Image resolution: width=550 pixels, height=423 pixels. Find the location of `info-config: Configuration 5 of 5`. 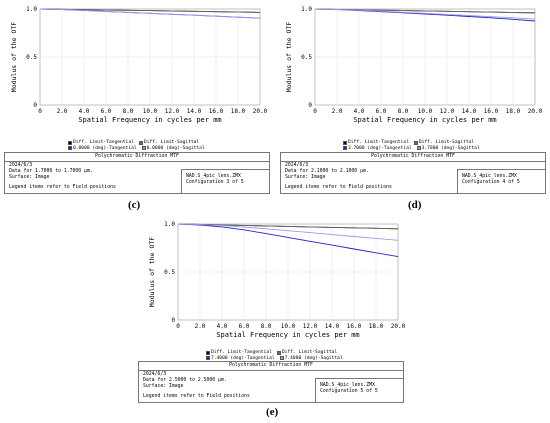

info-config: Configuration 5 of 5 is located at coordinates (349, 391).